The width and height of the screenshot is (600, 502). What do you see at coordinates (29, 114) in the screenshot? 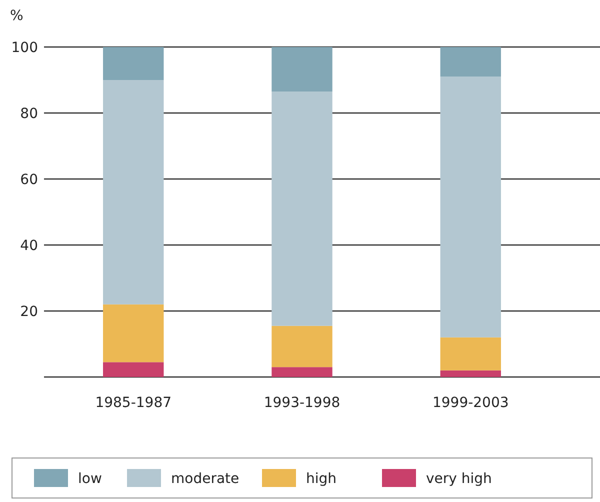
I see `y-tick-label: 80` at bounding box center [29, 114].